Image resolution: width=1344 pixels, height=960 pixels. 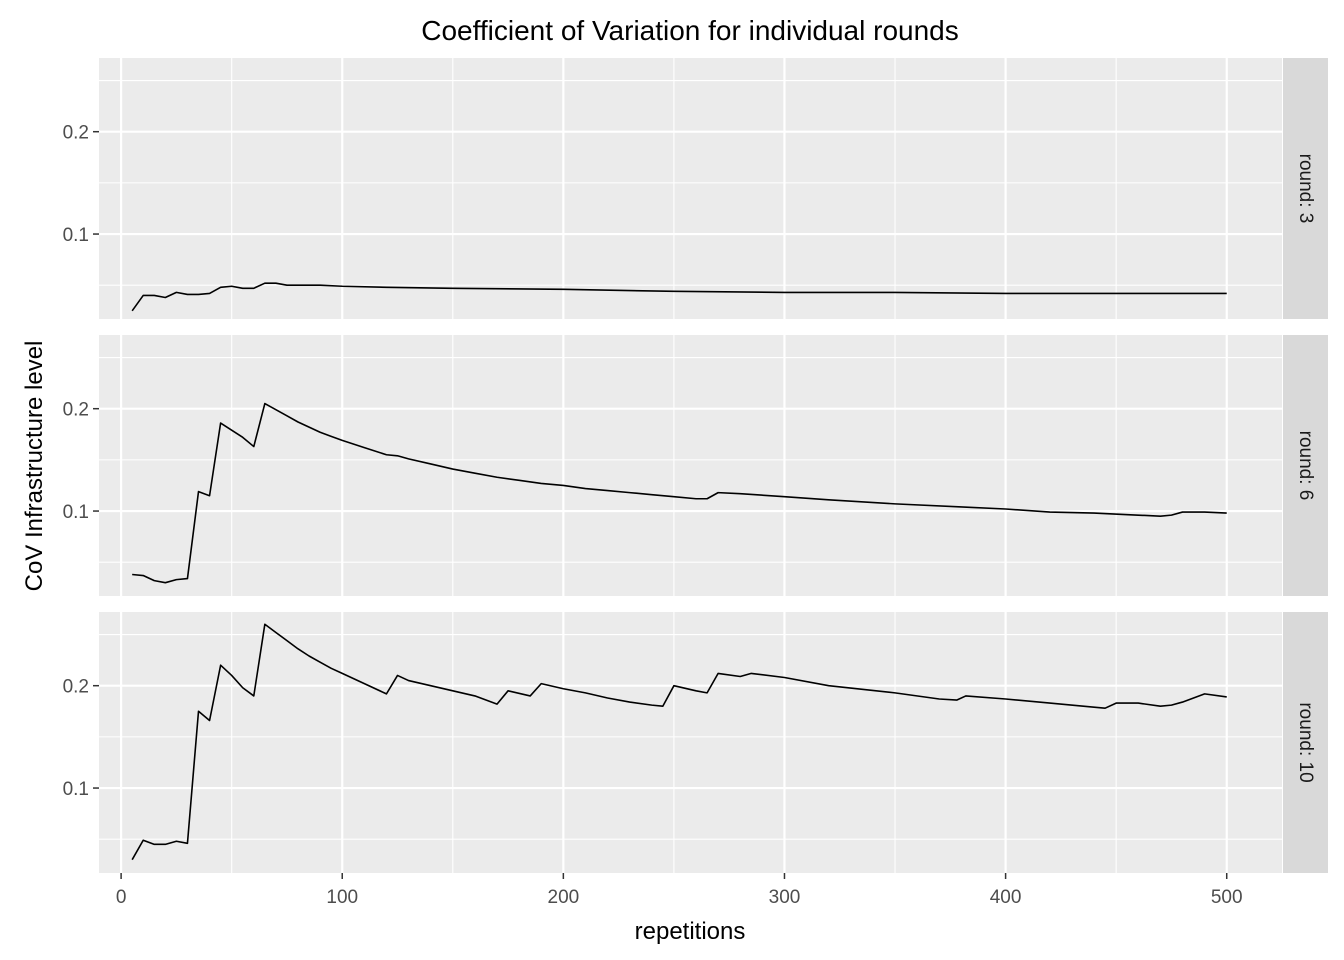 I want to click on facet-strip-label: round: 6, so click(x=1305, y=466).